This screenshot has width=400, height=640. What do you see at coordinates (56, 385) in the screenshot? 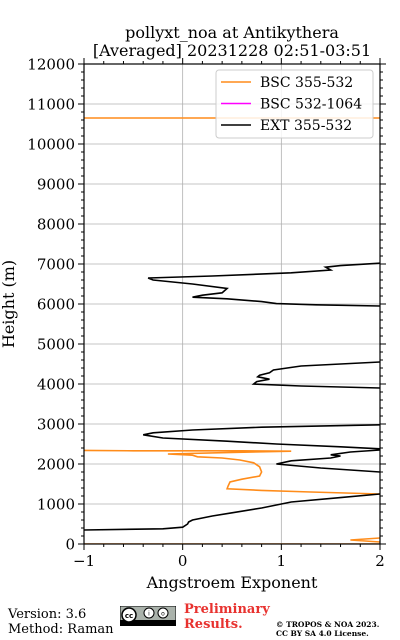
I see `y-tick-label: 4000` at bounding box center [56, 385].